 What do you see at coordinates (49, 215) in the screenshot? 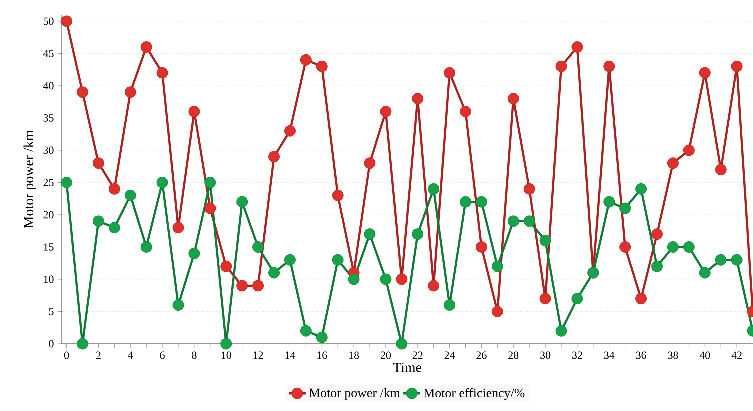
I see `y-tick-label: 20` at bounding box center [49, 215].